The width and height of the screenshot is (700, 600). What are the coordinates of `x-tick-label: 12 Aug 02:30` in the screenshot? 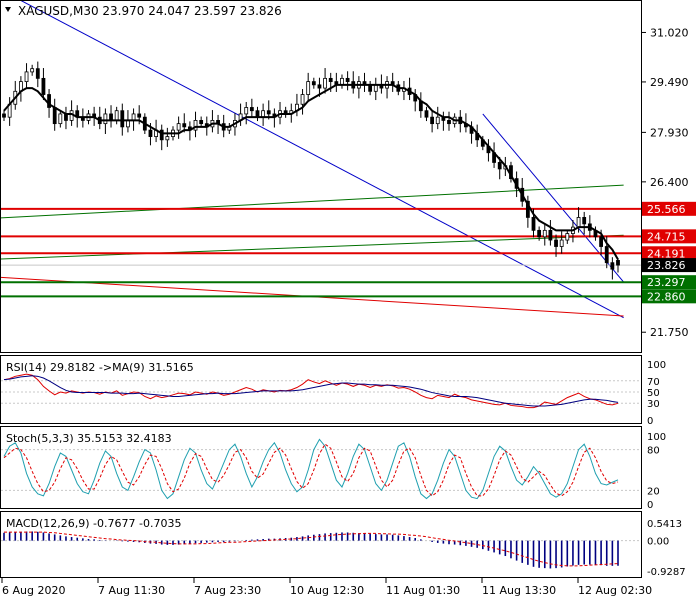 It's located at (615, 590).